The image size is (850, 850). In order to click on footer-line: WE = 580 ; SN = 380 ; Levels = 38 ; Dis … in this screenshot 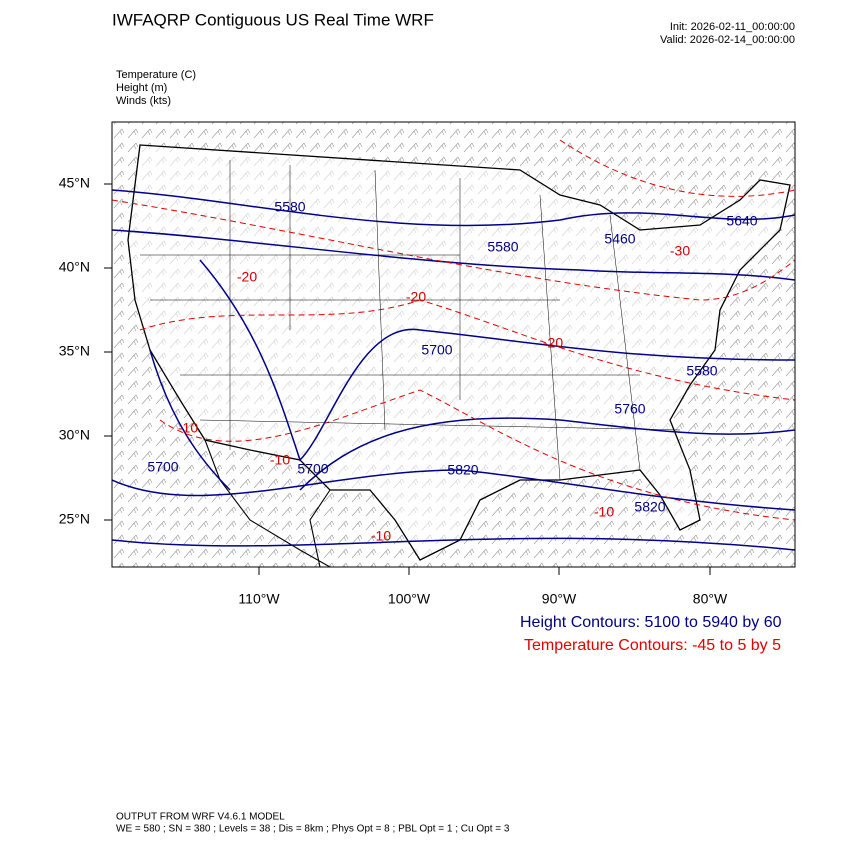, I will do `click(313, 829)`.